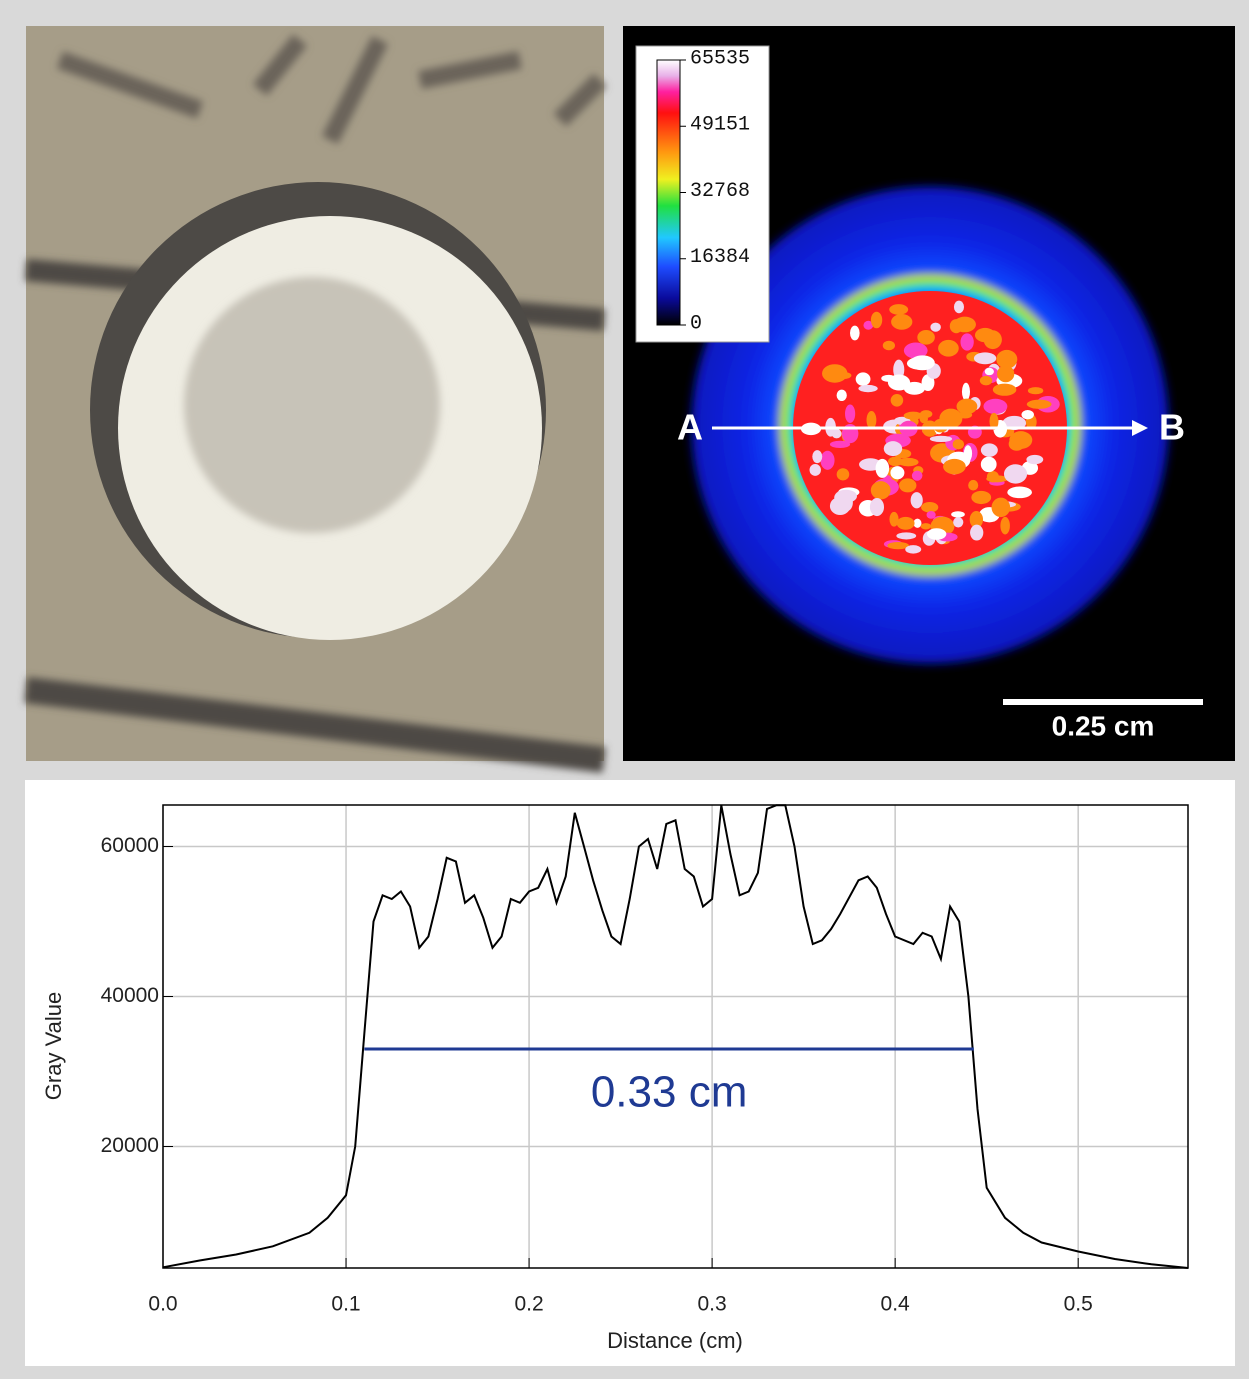 This screenshot has width=1249, height=1379. What do you see at coordinates (720, 191) in the screenshot?
I see `colorbar-tick-label: 32768` at bounding box center [720, 191].